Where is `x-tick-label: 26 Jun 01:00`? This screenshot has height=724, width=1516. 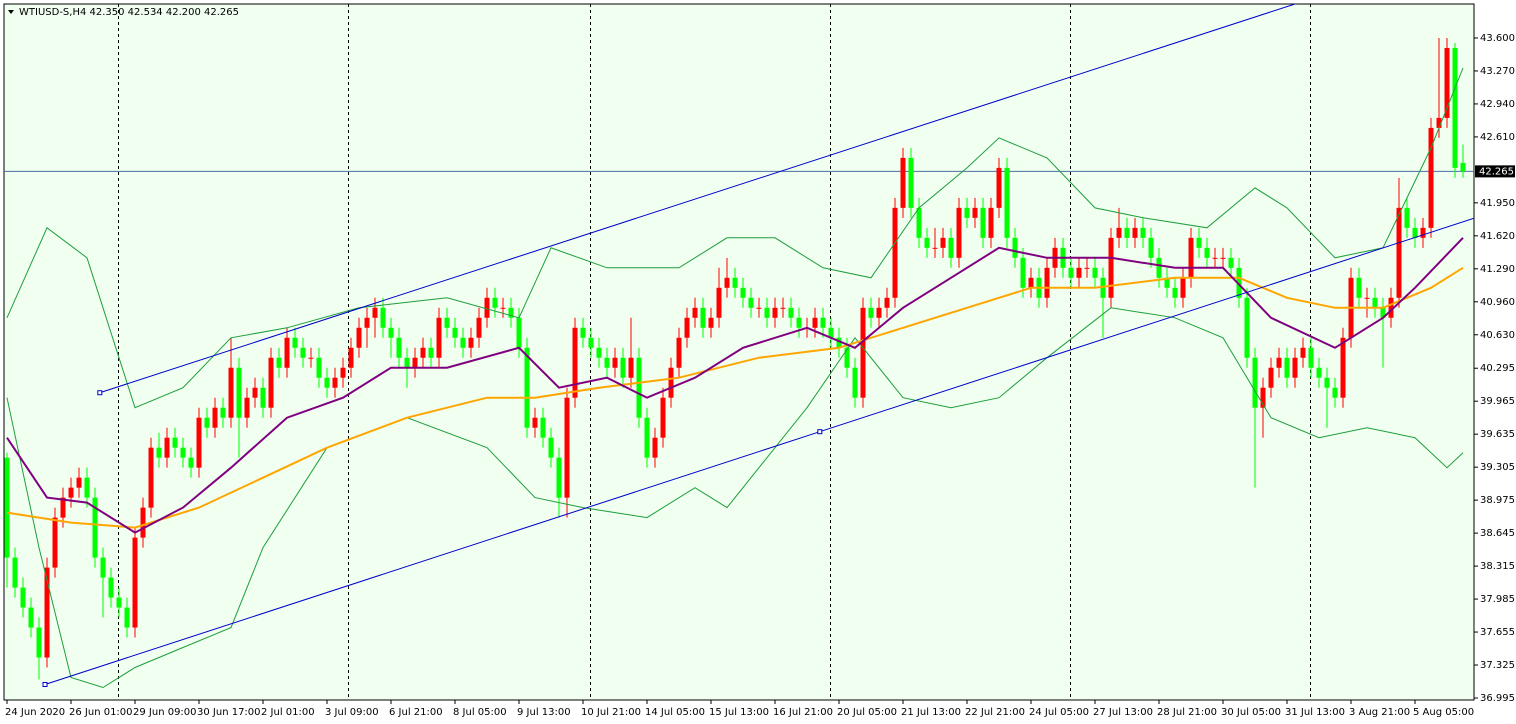
x-tick-label: 26 Jun 01:00 is located at coordinates (101, 712).